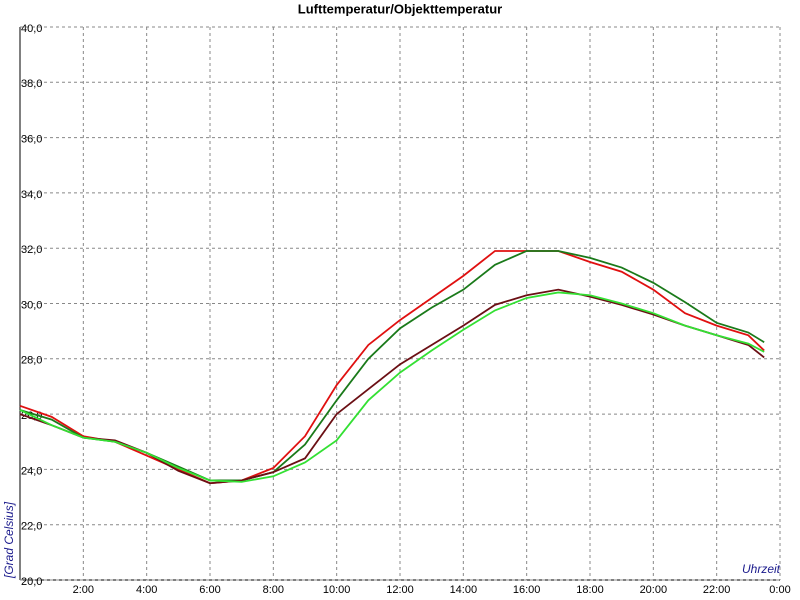 This screenshot has width=800, height=600. Describe the element at coordinates (31, 582) in the screenshot. I see `y-tick-label: 20,0` at that location.